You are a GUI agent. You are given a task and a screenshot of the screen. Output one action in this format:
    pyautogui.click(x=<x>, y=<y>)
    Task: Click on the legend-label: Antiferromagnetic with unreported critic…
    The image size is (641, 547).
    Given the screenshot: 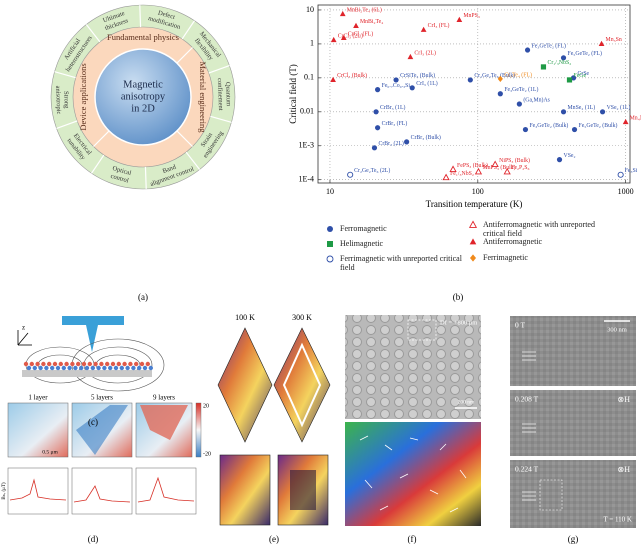 What is the action you would take?
    pyautogui.click(x=539, y=229)
    